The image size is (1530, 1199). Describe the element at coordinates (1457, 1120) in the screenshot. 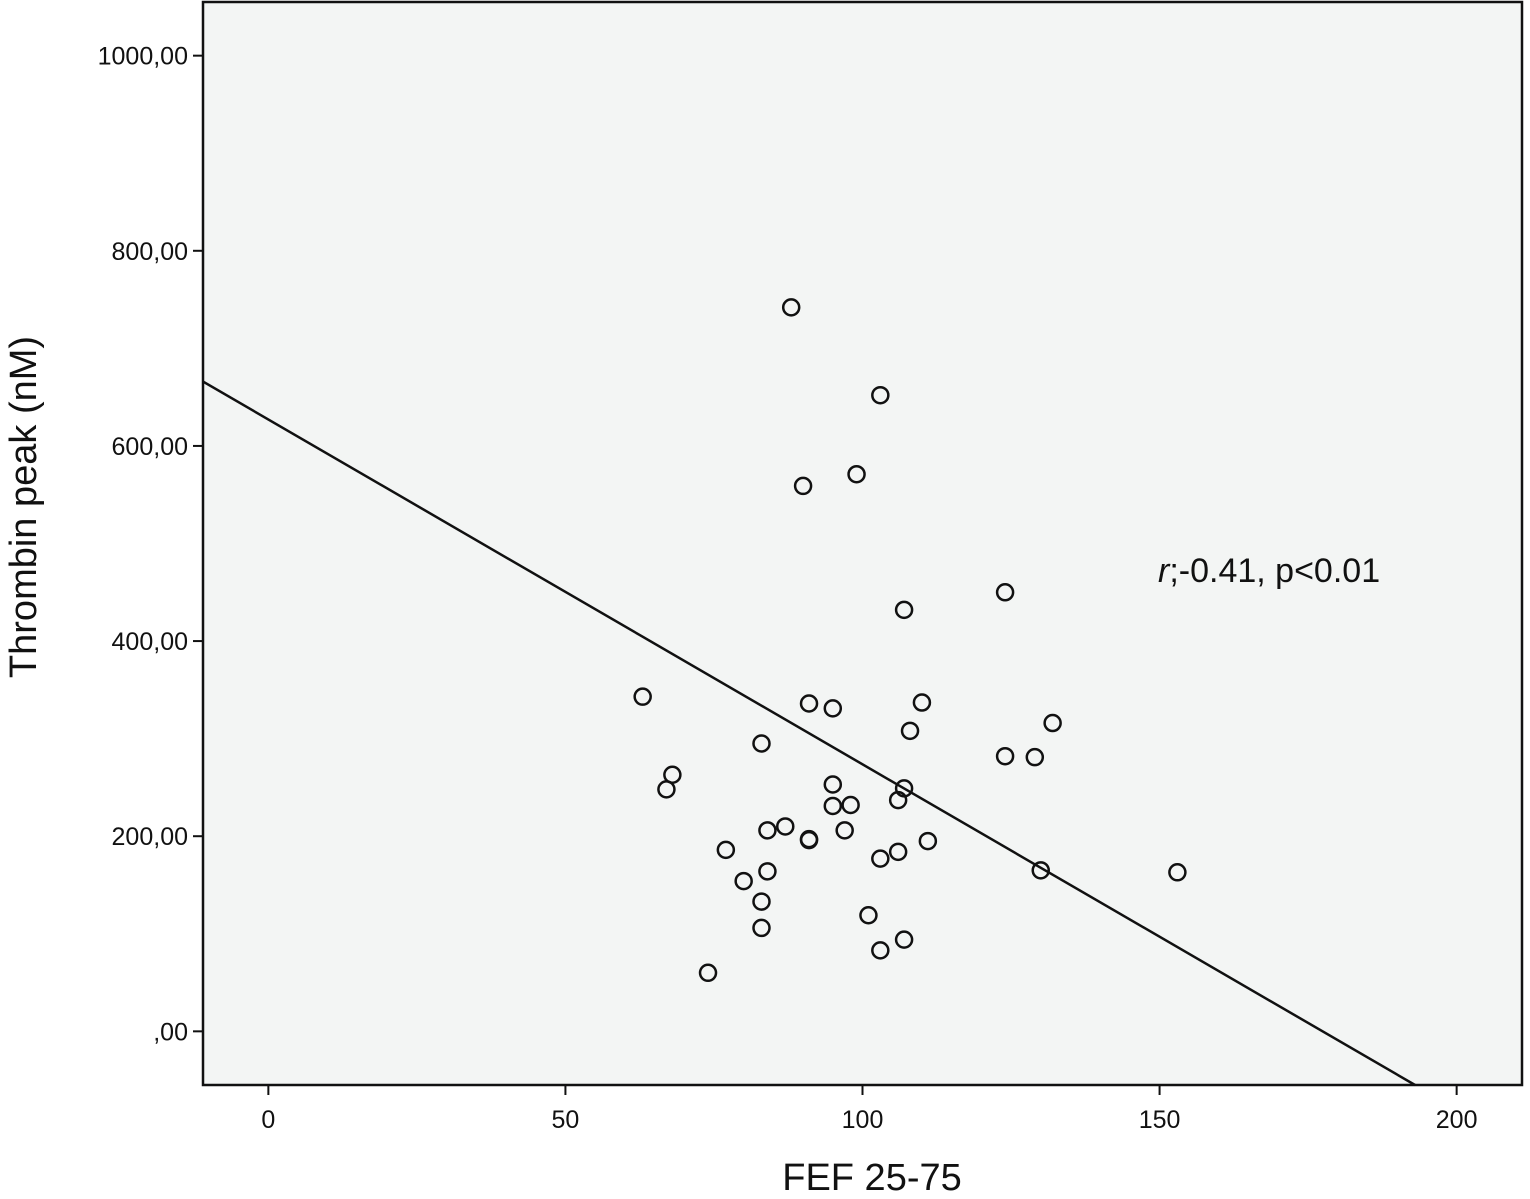

I see `x-tick-label: 200` at that location.